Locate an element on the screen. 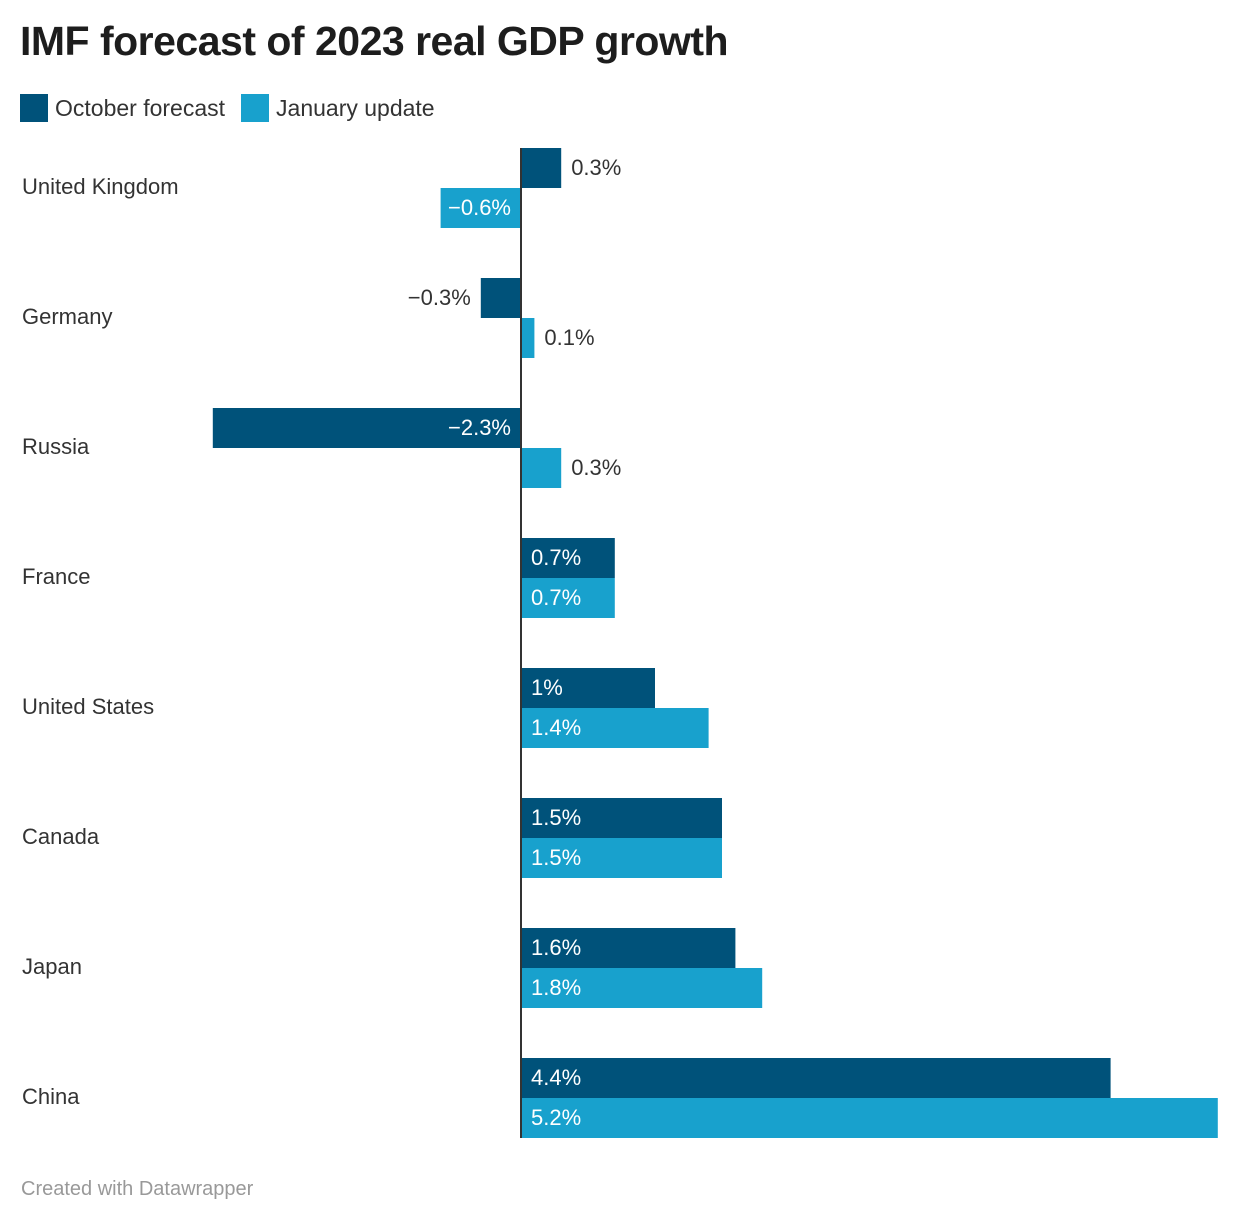 This screenshot has height=1226, width=1240. value-label-october: −2.3% is located at coordinates (479, 427).